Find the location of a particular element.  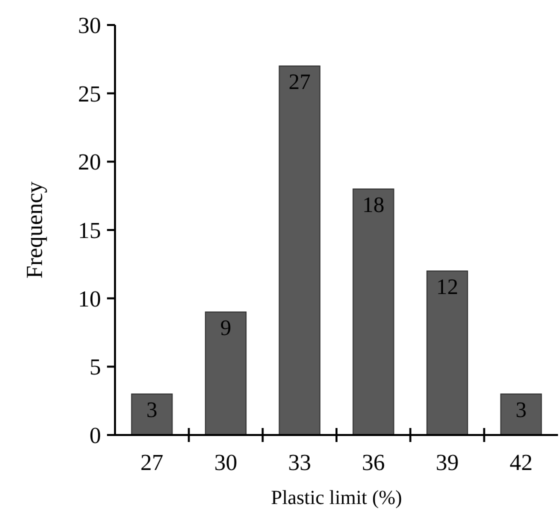

y-tick-label: 20 is located at coordinates (89, 162).